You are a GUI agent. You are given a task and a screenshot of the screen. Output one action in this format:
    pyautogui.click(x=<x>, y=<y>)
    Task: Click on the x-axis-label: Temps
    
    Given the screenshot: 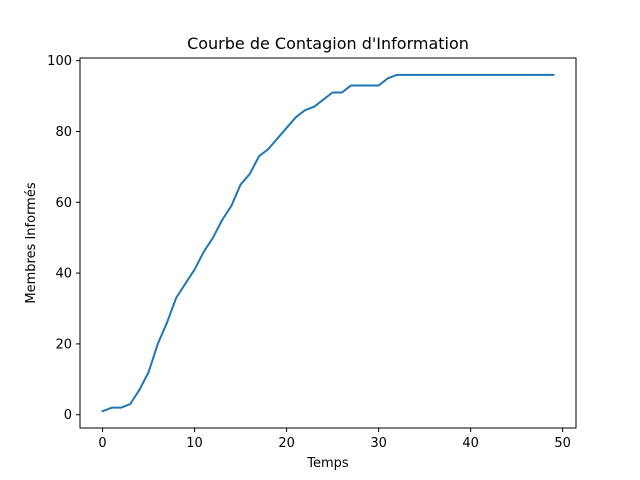 What is the action you would take?
    pyautogui.click(x=327, y=463)
    